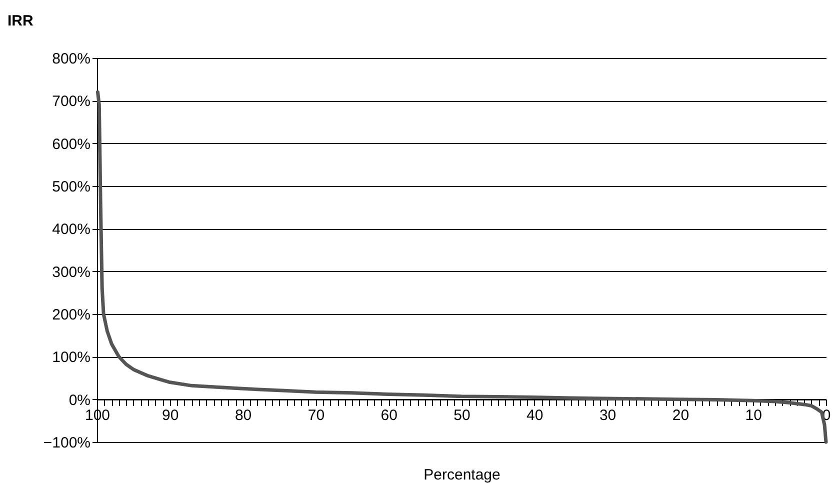 Image resolution: width=840 pixels, height=483 pixels. I want to click on y-tick-label: 0%, so click(79, 400).